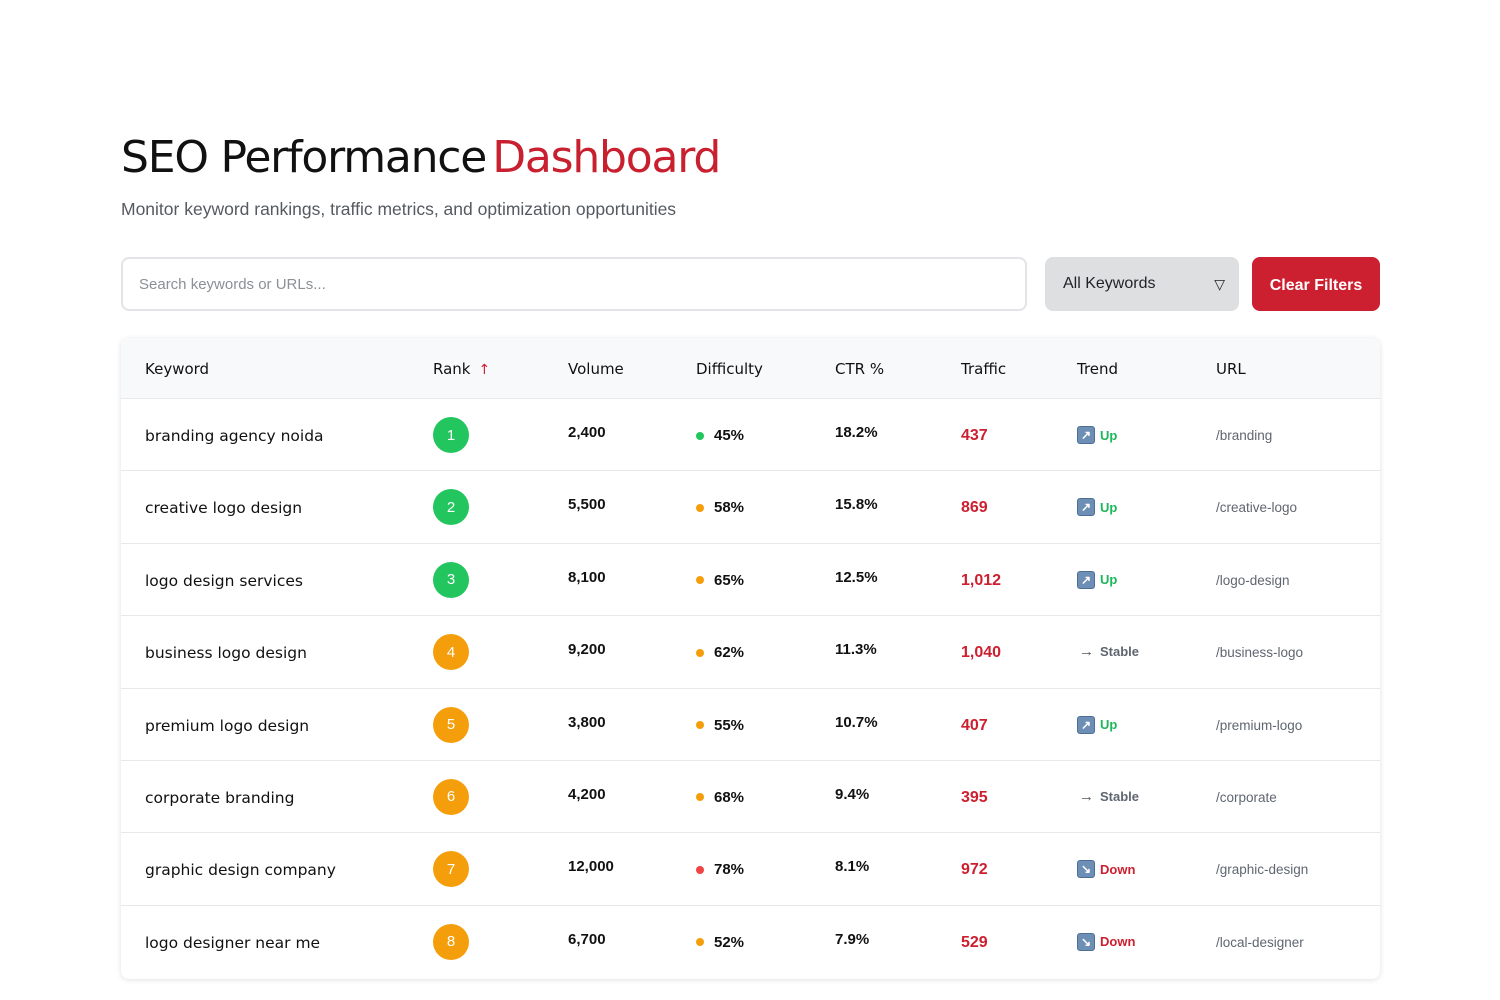  Describe the element at coordinates (1316, 284) in the screenshot. I see `clear-filters-button: Clear Filters` at that location.